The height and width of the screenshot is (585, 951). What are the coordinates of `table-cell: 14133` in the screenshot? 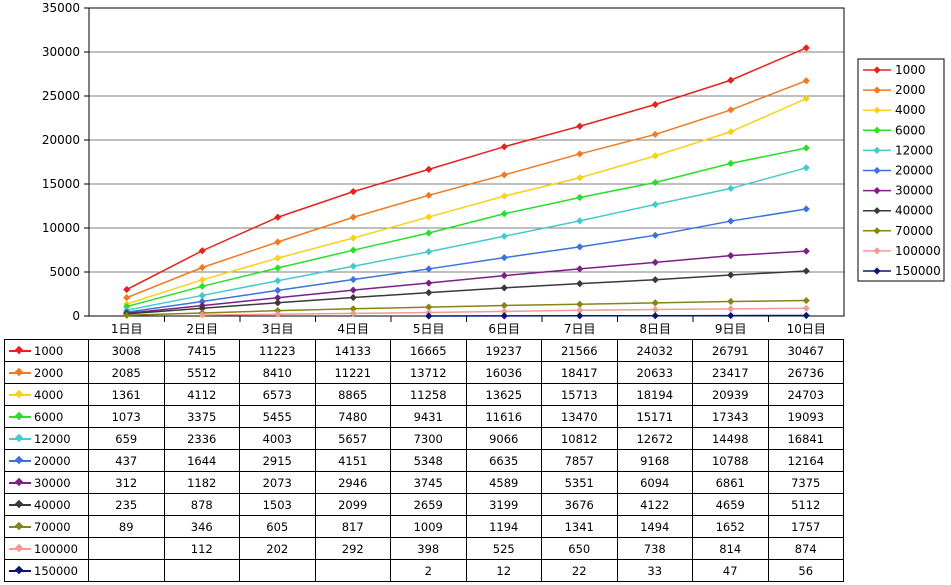 It's located at (352, 350).